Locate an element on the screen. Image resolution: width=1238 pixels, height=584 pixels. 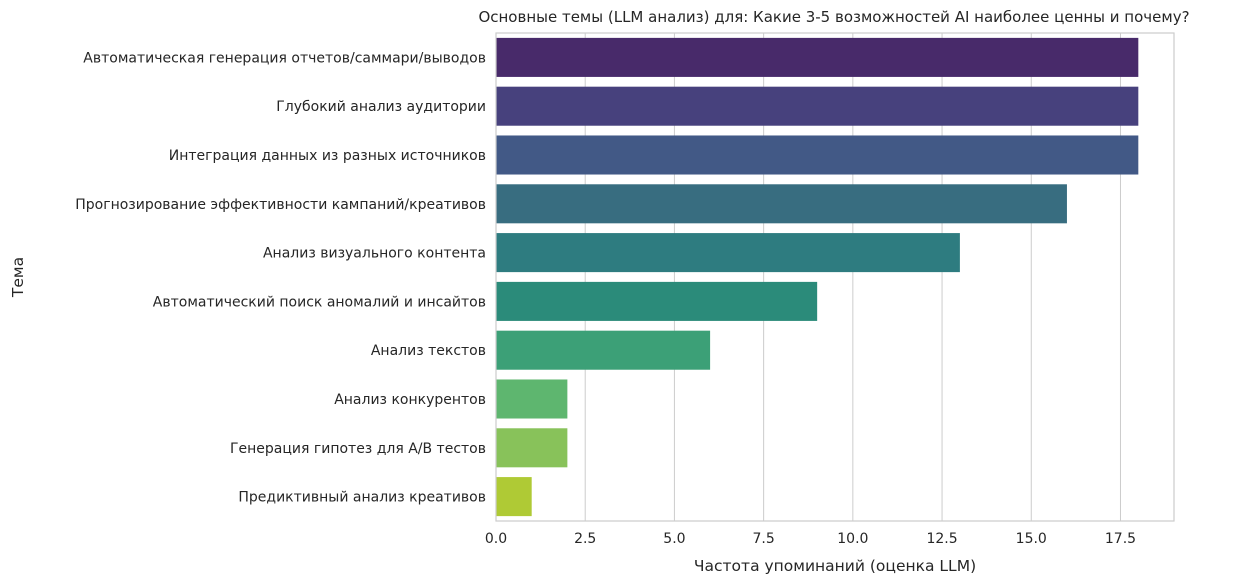
x-tick-label: 0.0 is located at coordinates (496, 539).